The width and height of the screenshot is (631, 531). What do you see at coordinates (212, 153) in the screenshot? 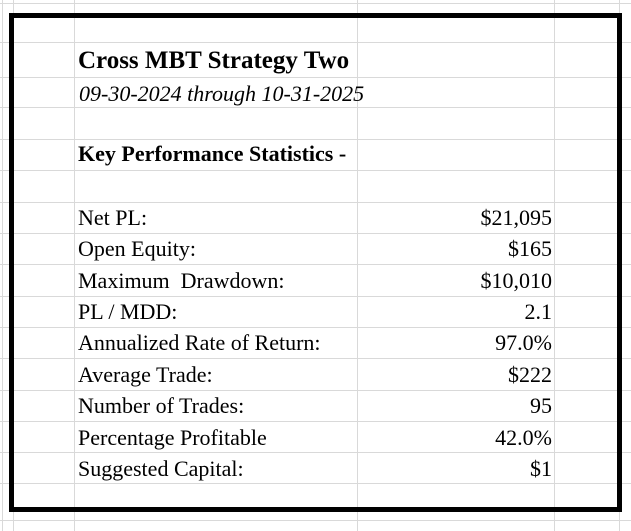
I see `section-header: Key Performance Statistics -` at bounding box center [212, 153].